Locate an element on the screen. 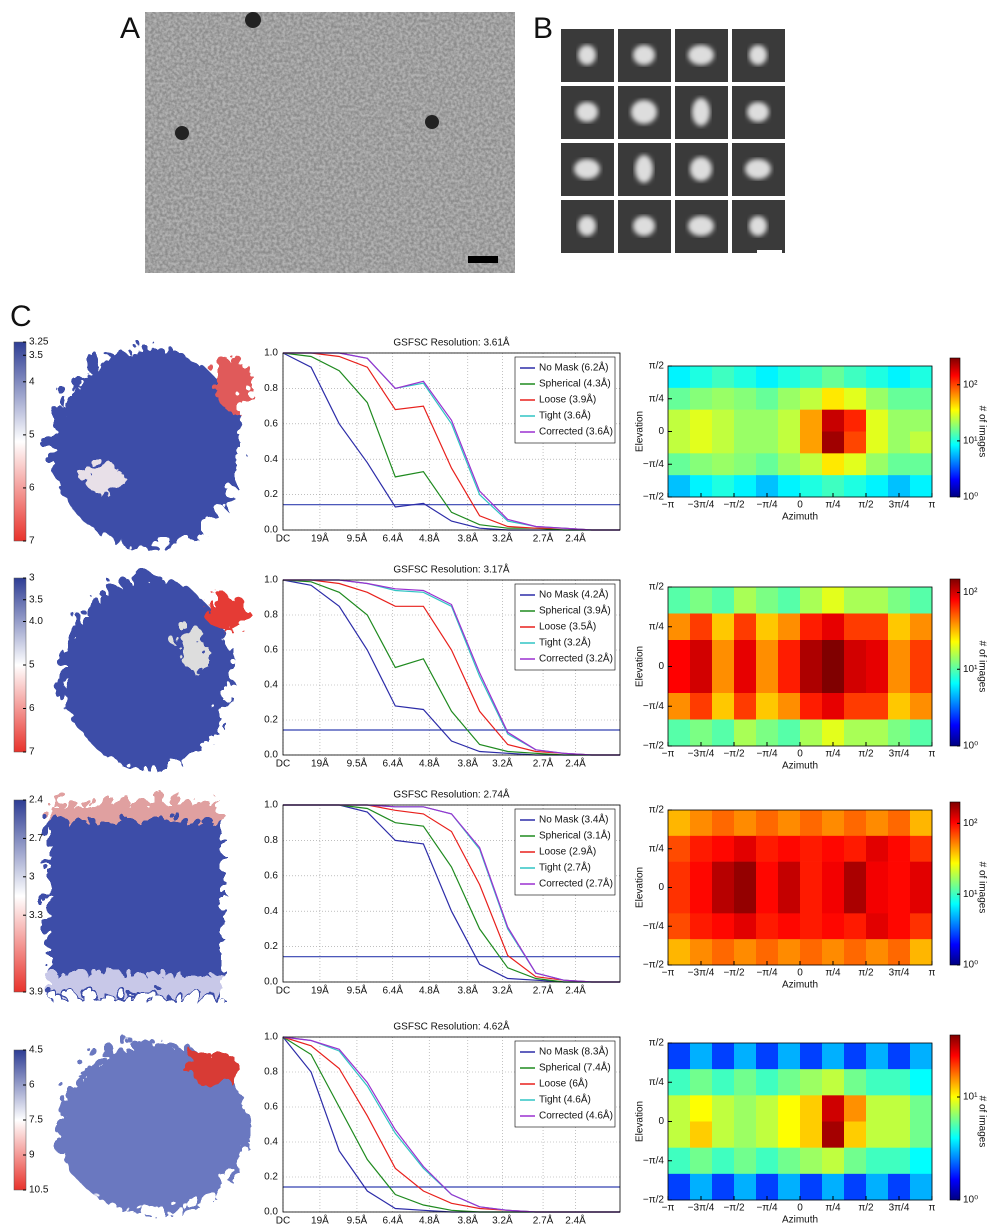 The width and height of the screenshot is (994, 1224). y-tick-label: 0 is located at coordinates (661, 1121).